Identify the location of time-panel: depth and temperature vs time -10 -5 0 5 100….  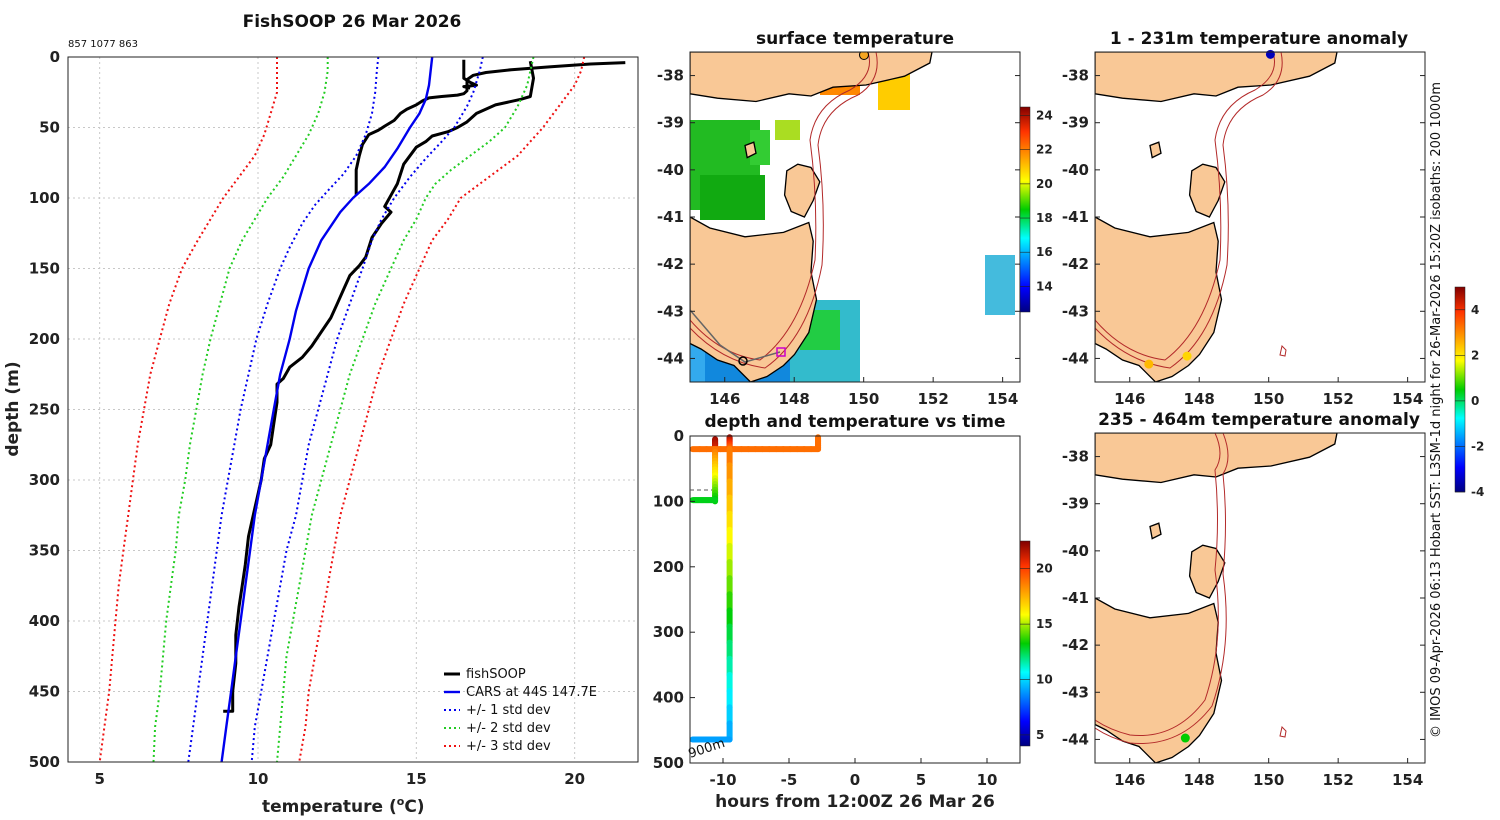
(853, 612).